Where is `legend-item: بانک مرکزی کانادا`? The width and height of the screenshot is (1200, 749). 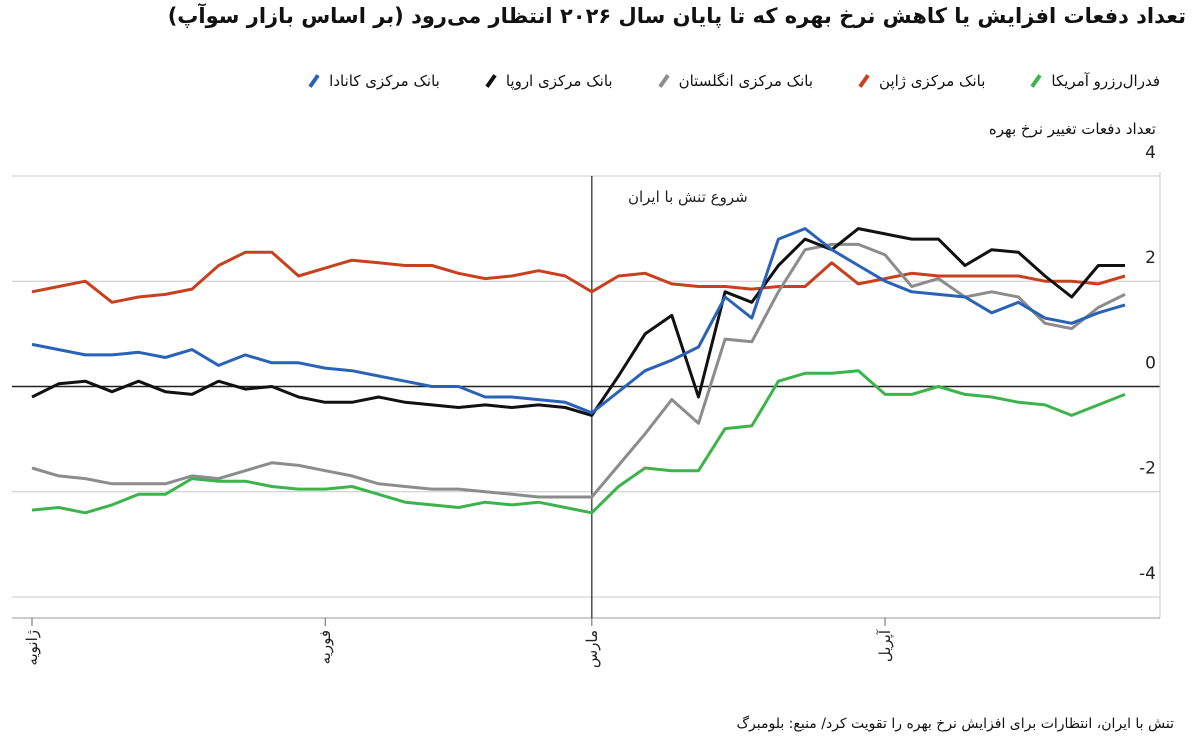
legend-item: بانک مرکزی کانادا is located at coordinates (373, 81).